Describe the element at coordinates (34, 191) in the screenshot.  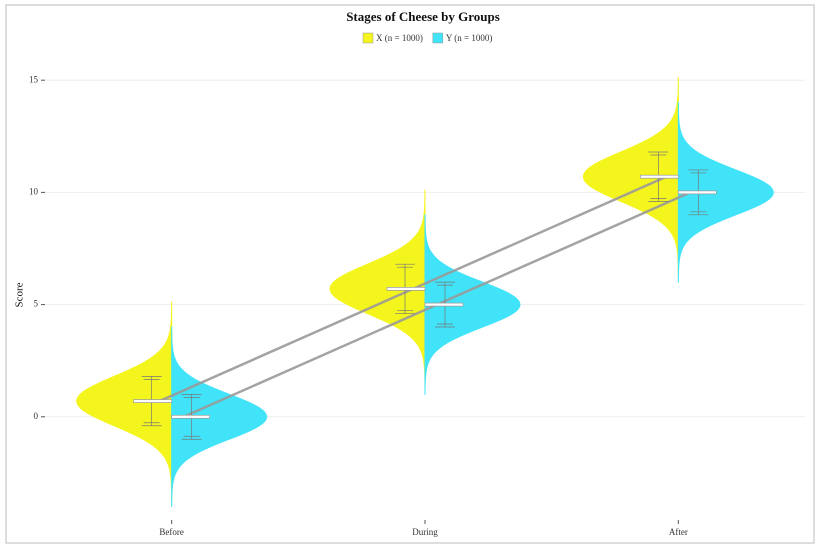
I see `y-tick-label: 10` at that location.